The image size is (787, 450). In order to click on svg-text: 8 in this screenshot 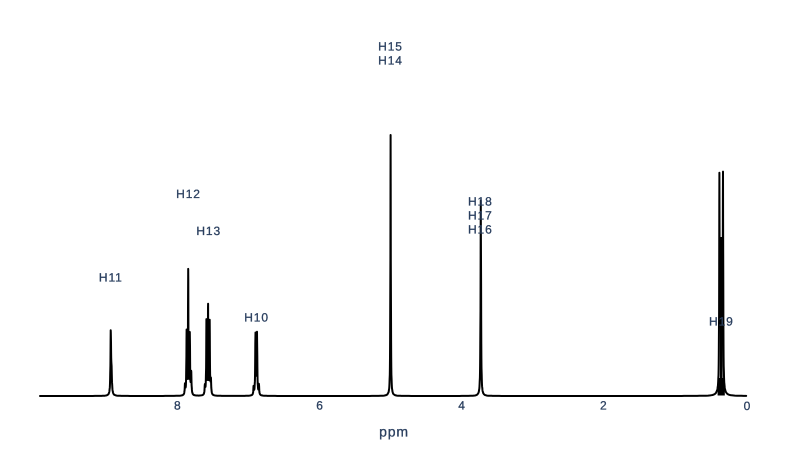, I will do `click(177, 406)`.